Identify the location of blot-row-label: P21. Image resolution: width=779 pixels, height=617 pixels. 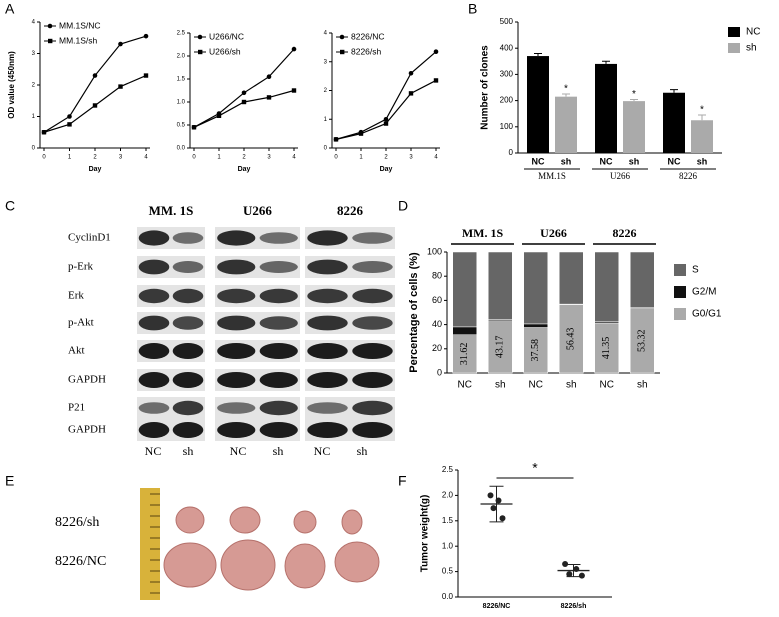
(76, 408).